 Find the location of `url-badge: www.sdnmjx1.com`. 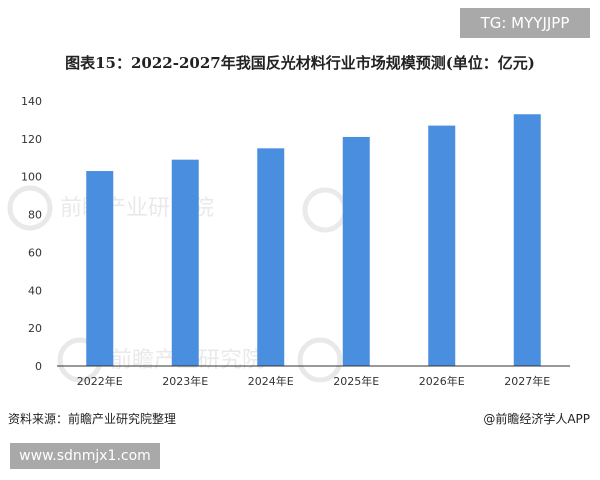

url-badge: www.sdnmjx1.com is located at coordinates (85, 456).